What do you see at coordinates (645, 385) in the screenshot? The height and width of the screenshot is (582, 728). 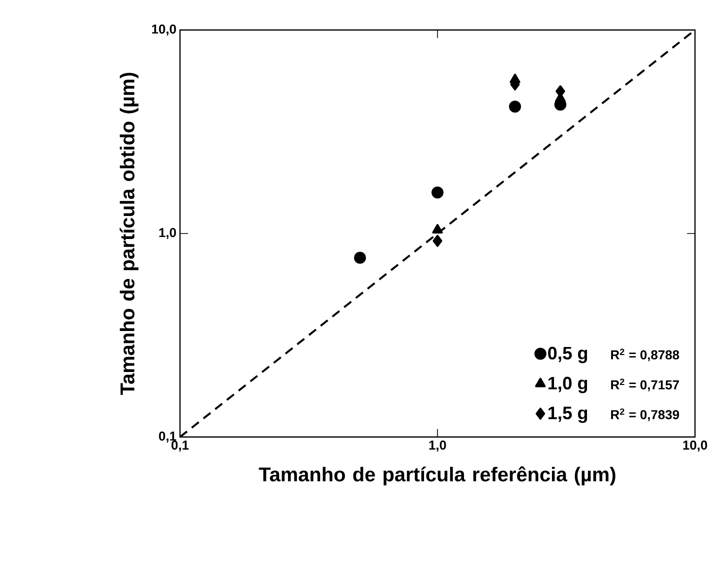 I see `annotation: R$^{2}$ = 0,7157` at bounding box center [645, 385].